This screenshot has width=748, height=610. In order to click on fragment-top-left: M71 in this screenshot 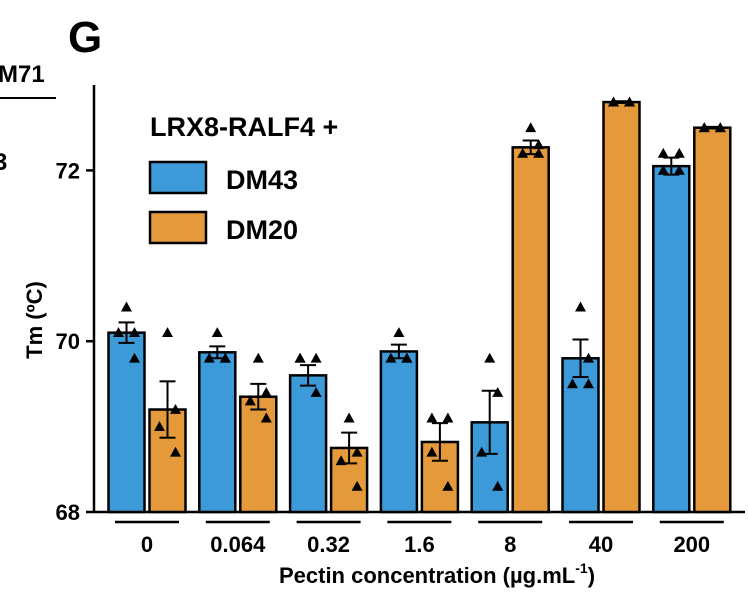, I will do `click(22, 74)`.